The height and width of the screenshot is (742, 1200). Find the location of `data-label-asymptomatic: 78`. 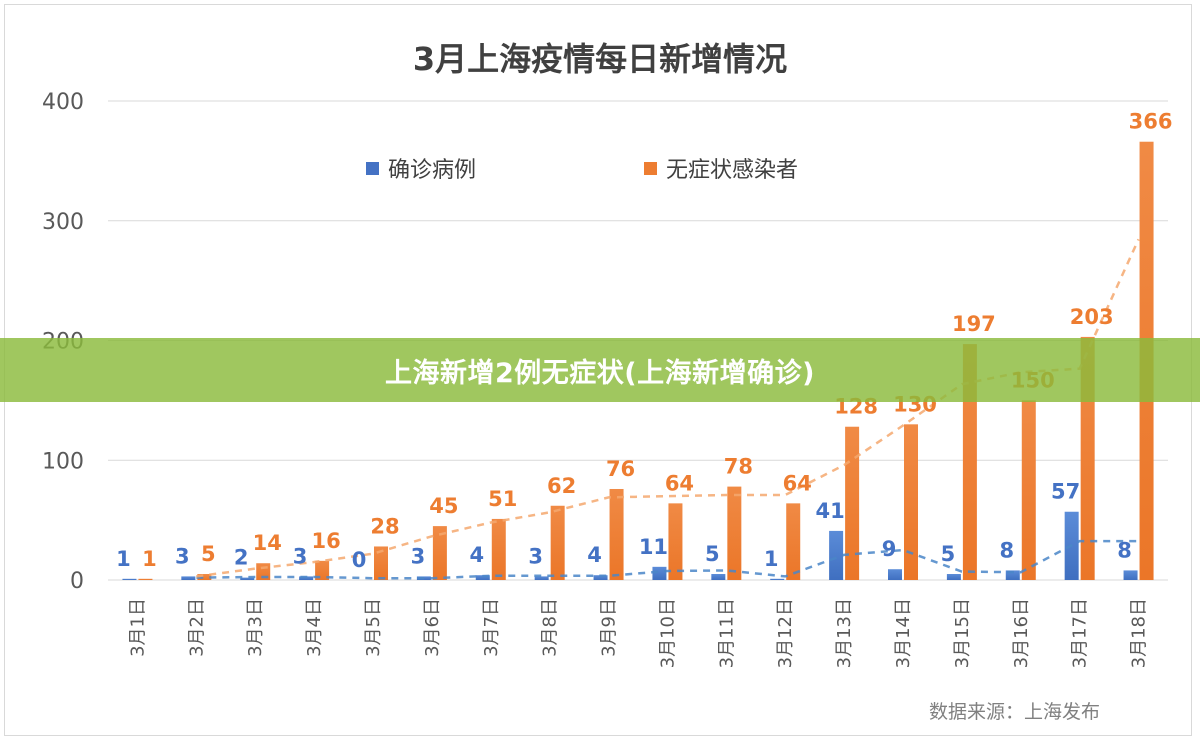

data-label-asymptomatic: 78 is located at coordinates (738, 467).